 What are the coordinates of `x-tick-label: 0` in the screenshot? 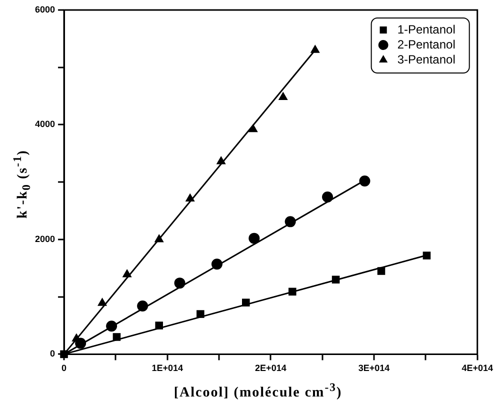 It's located at (64, 368).